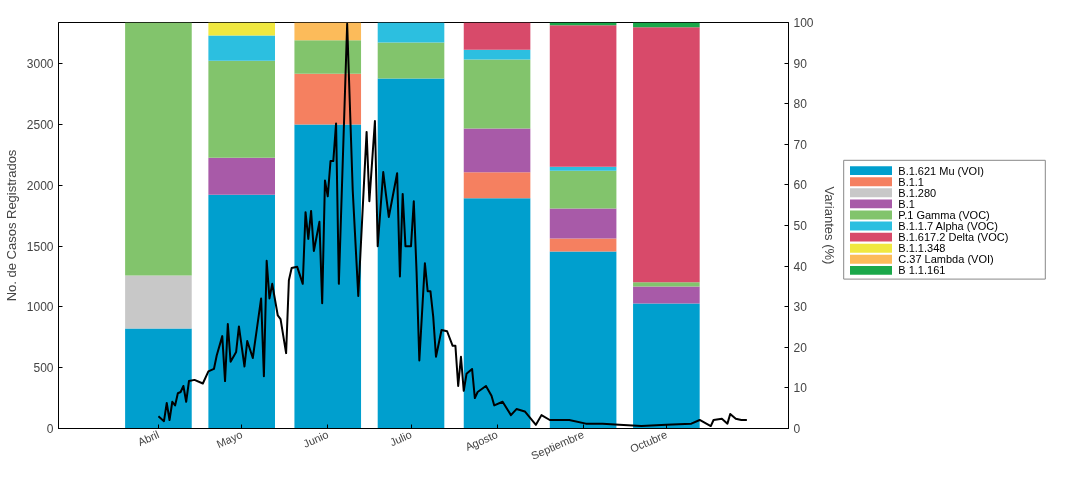 This screenshot has height=479, width=1071. Describe the element at coordinates (11, 225) in the screenshot. I see `y-axis-title: No. de Casos Registrados` at that location.